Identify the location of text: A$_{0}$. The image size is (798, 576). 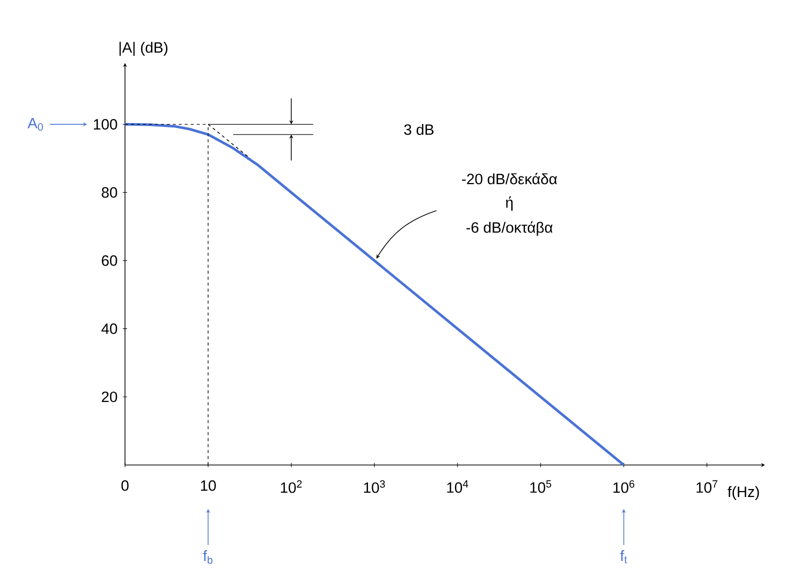
(35, 124).